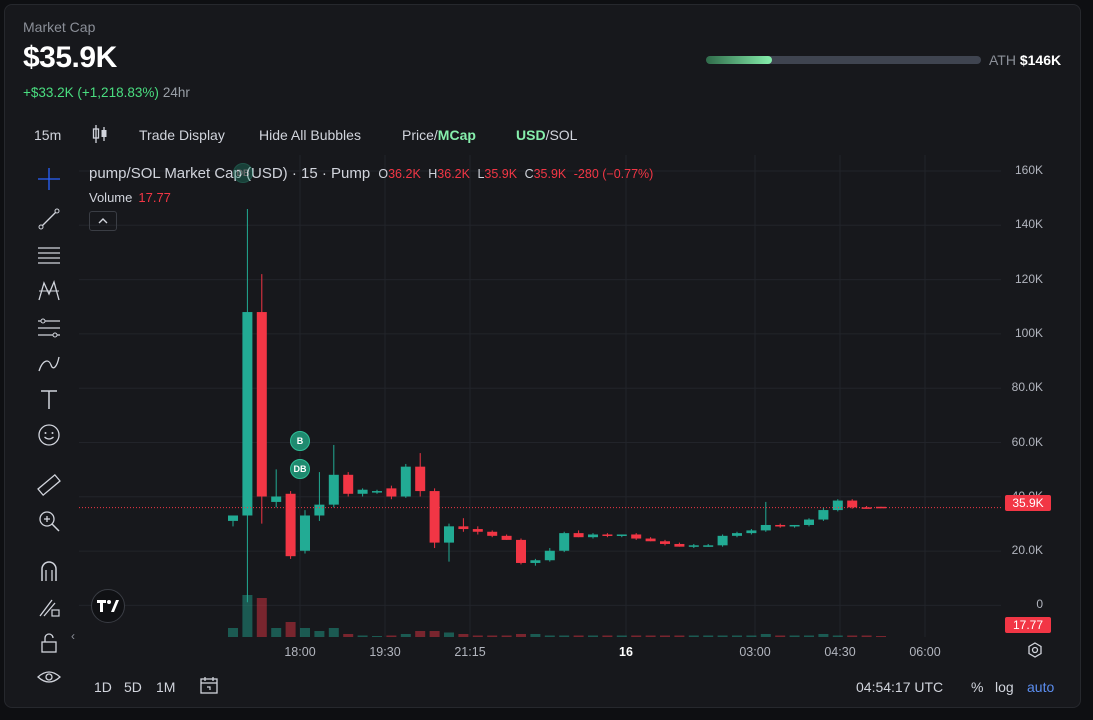 This screenshot has width=1093, height=720. What do you see at coordinates (73, 636) in the screenshot?
I see `chevron-left-icon: ‹` at bounding box center [73, 636].